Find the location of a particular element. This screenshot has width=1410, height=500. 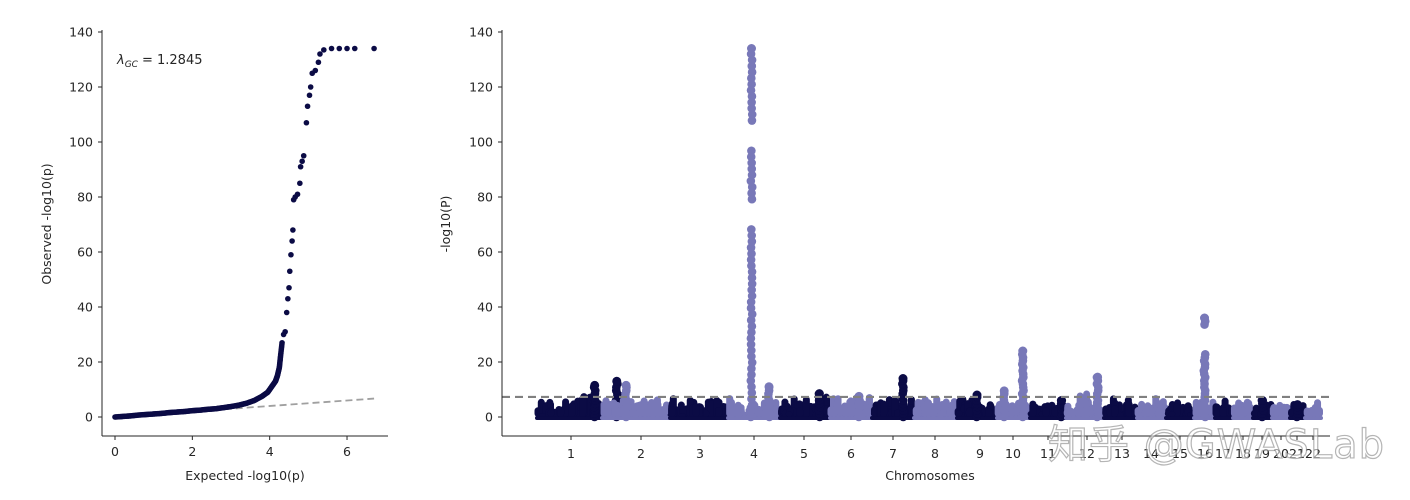

manhattan-y-tick-label: 0 is located at coordinates (489, 417).